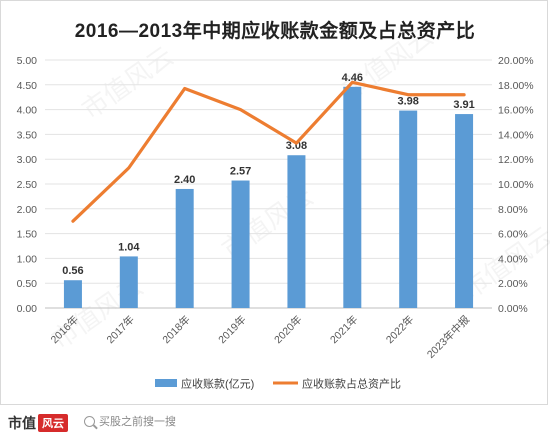 The image size is (550, 437). I want to click on y-left-tick-label: 2.50, so click(27, 185).